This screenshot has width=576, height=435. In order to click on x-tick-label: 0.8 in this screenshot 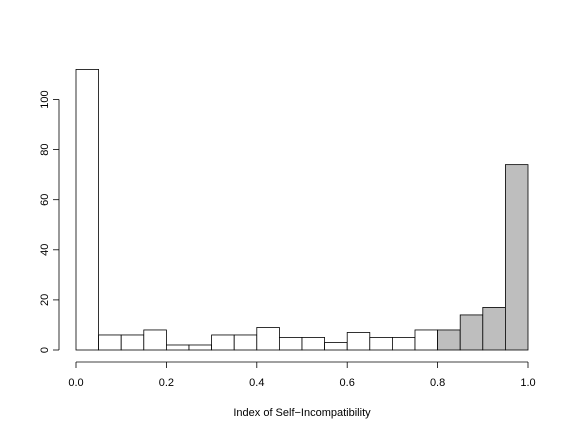, I will do `click(437, 383)`.